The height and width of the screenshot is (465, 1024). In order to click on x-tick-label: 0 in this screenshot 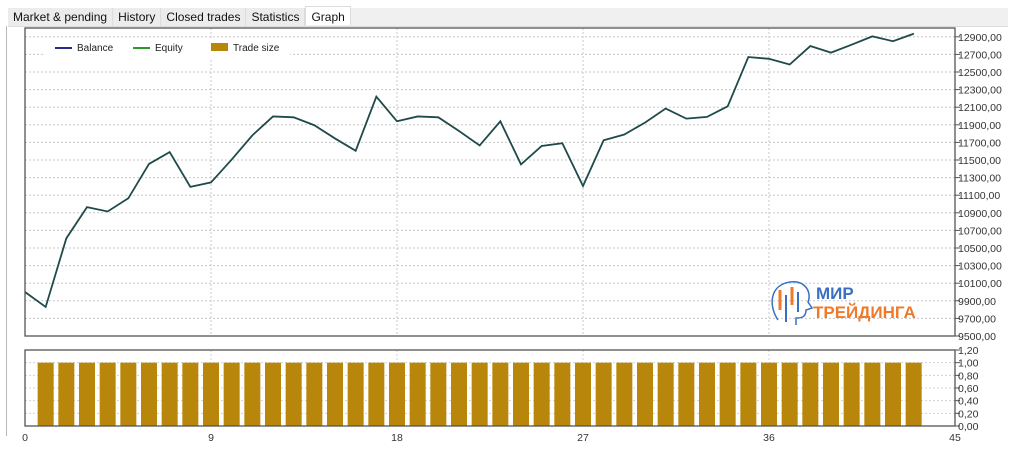, I will do `click(25, 438)`.